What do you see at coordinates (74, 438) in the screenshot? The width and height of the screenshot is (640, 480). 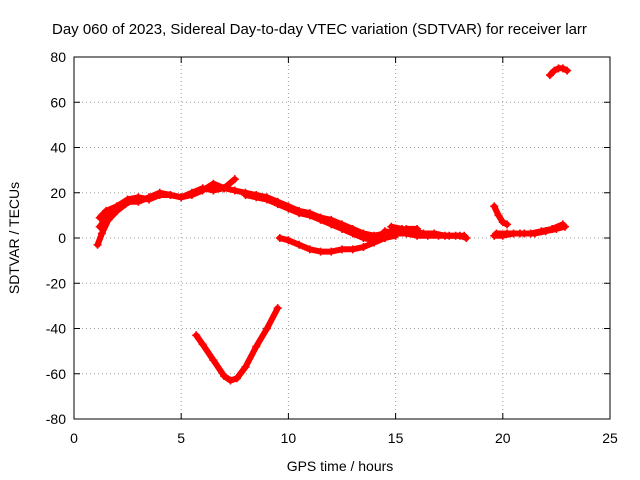 I see `x-tick-label: 0` at bounding box center [74, 438].